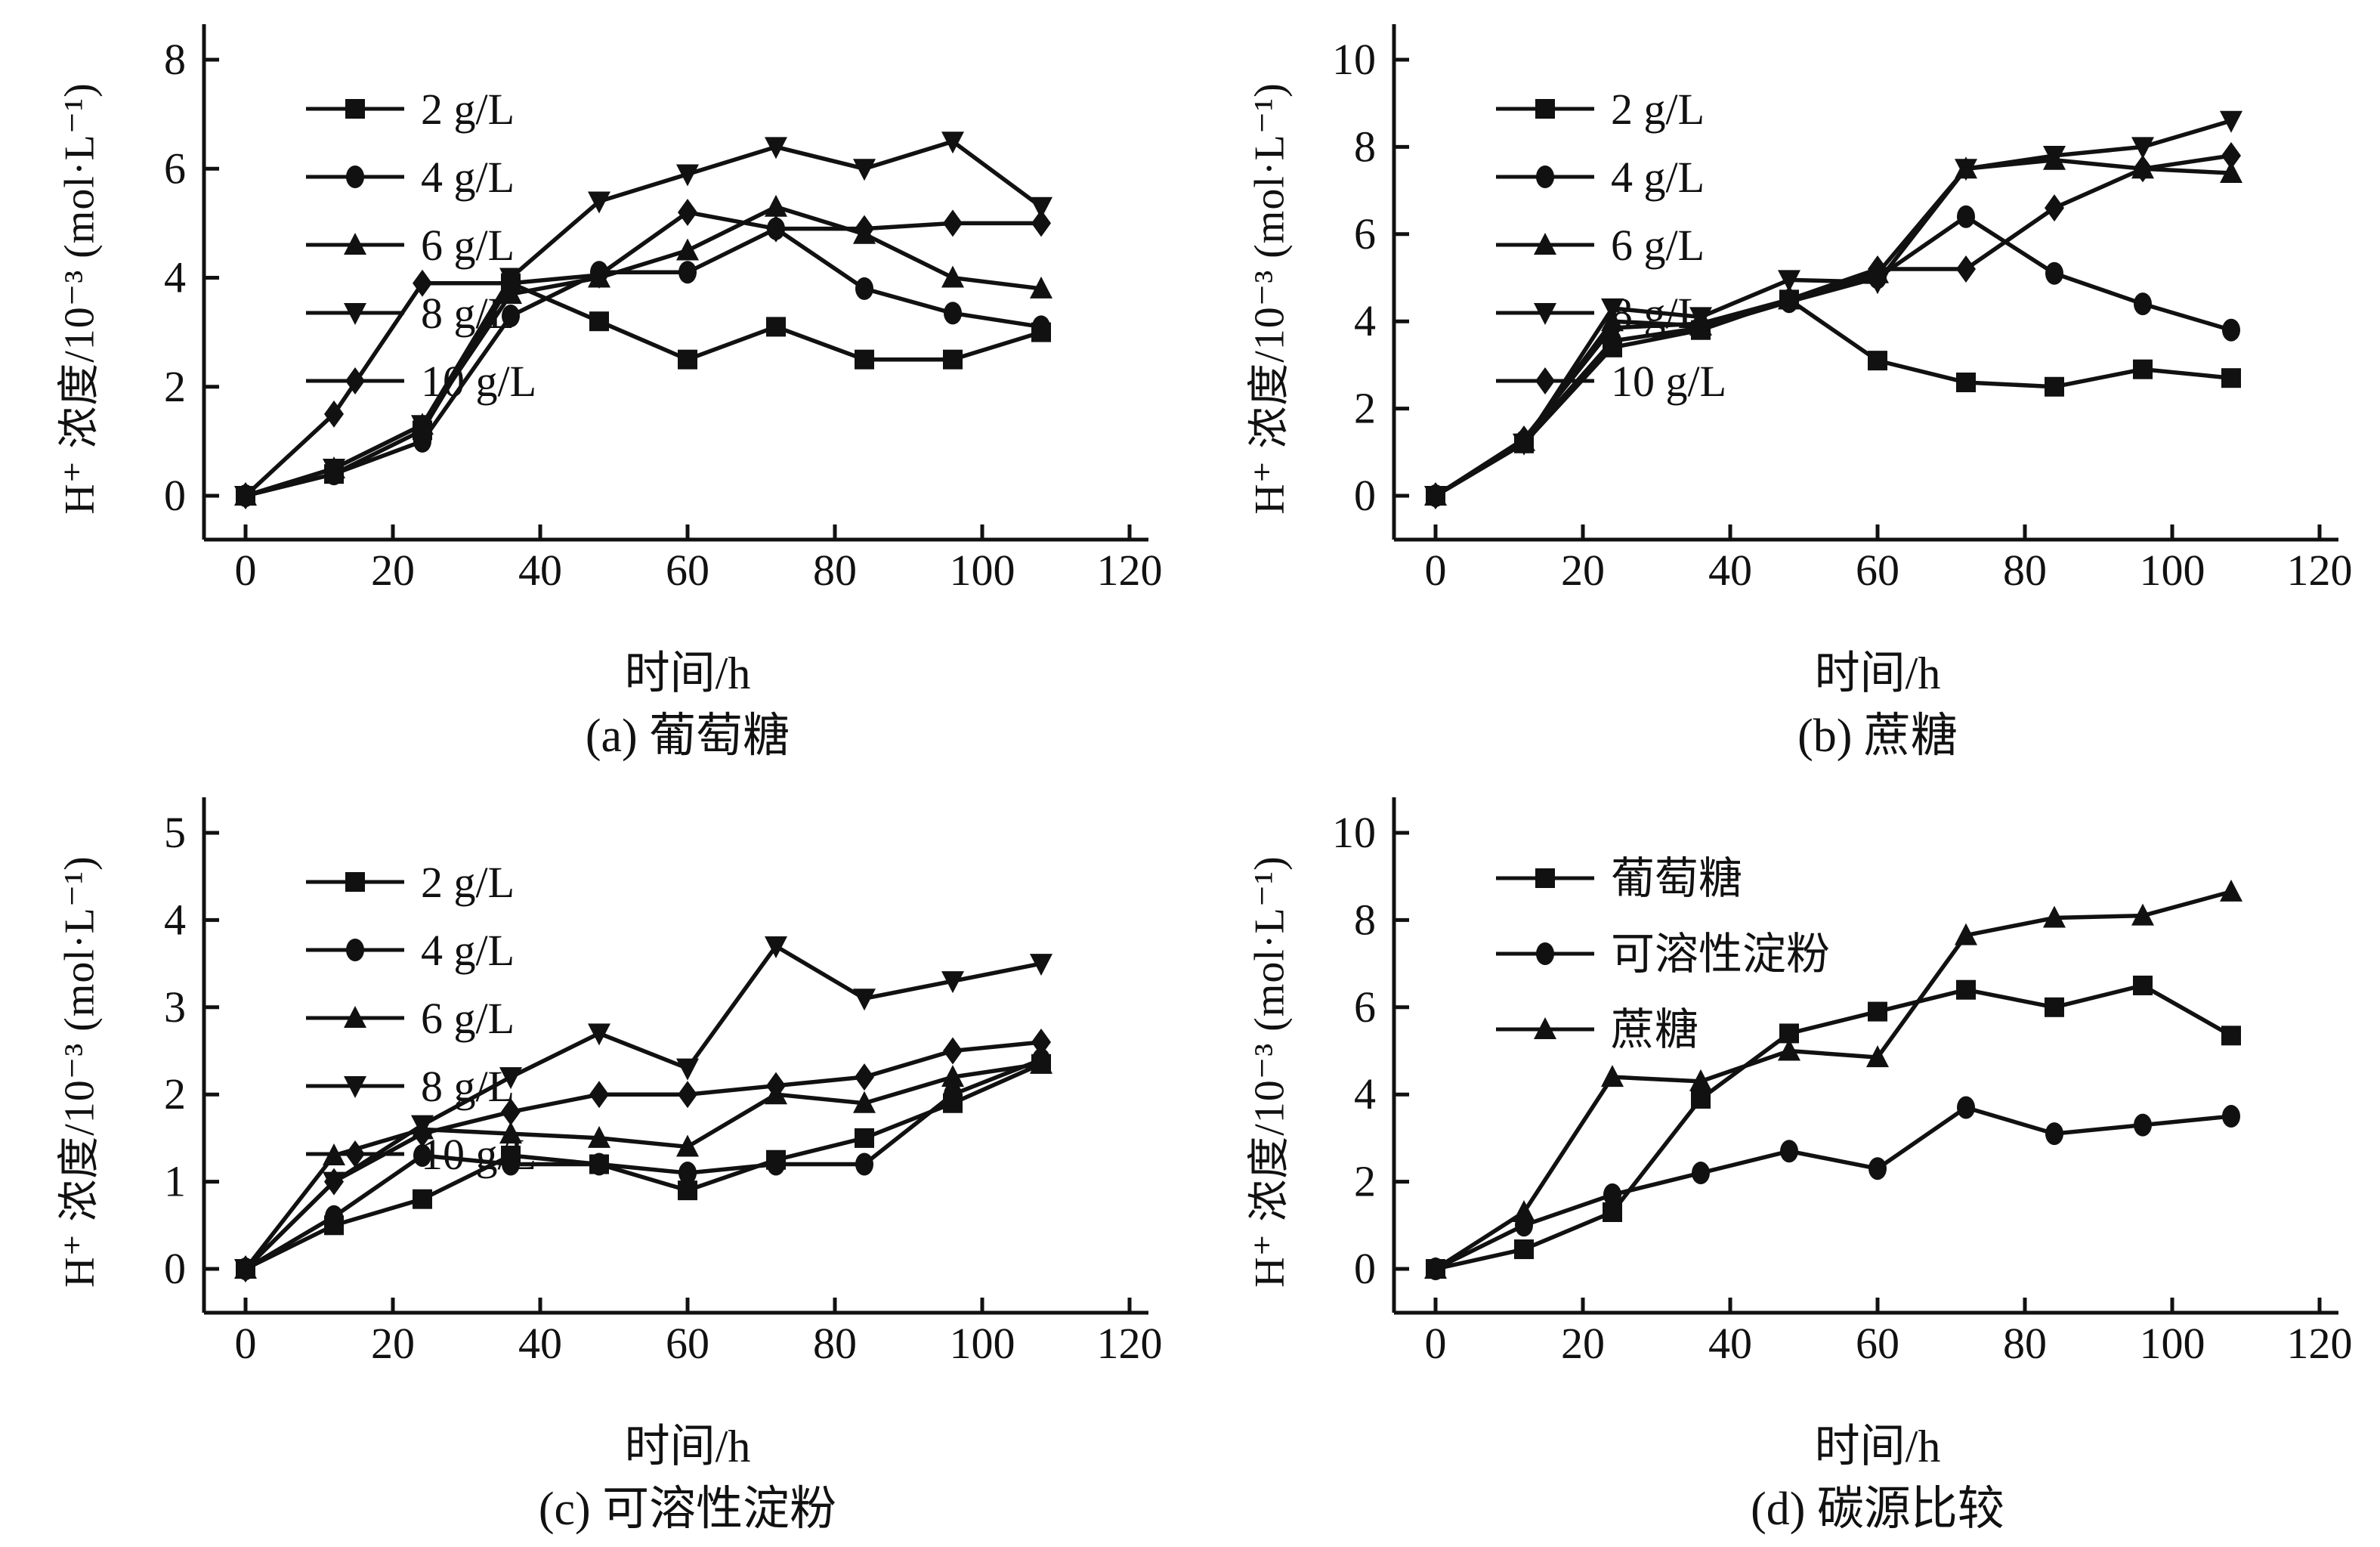 Image resolution: width=2380 pixels, height=1547 pixels. Describe the element at coordinates (687, 736) in the screenshot. I see `caption-a: (a) 葡萄糖` at that location.